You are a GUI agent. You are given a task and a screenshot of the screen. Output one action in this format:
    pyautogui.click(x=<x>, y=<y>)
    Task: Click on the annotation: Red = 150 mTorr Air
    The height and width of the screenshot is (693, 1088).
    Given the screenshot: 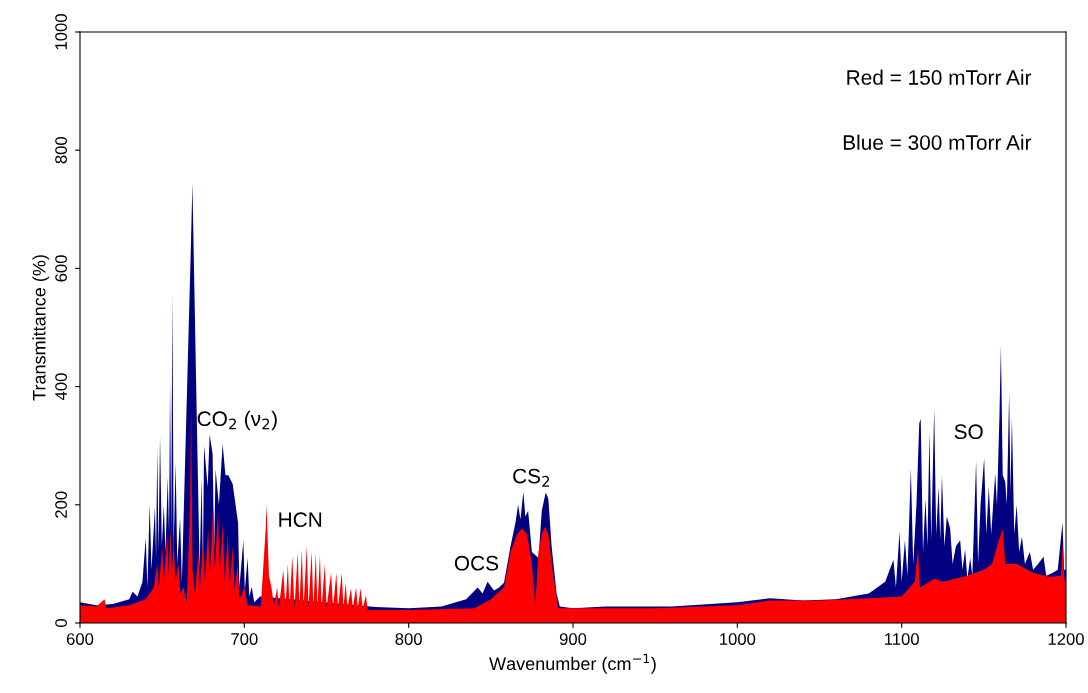 What is the action you would take?
    pyautogui.click(x=939, y=77)
    